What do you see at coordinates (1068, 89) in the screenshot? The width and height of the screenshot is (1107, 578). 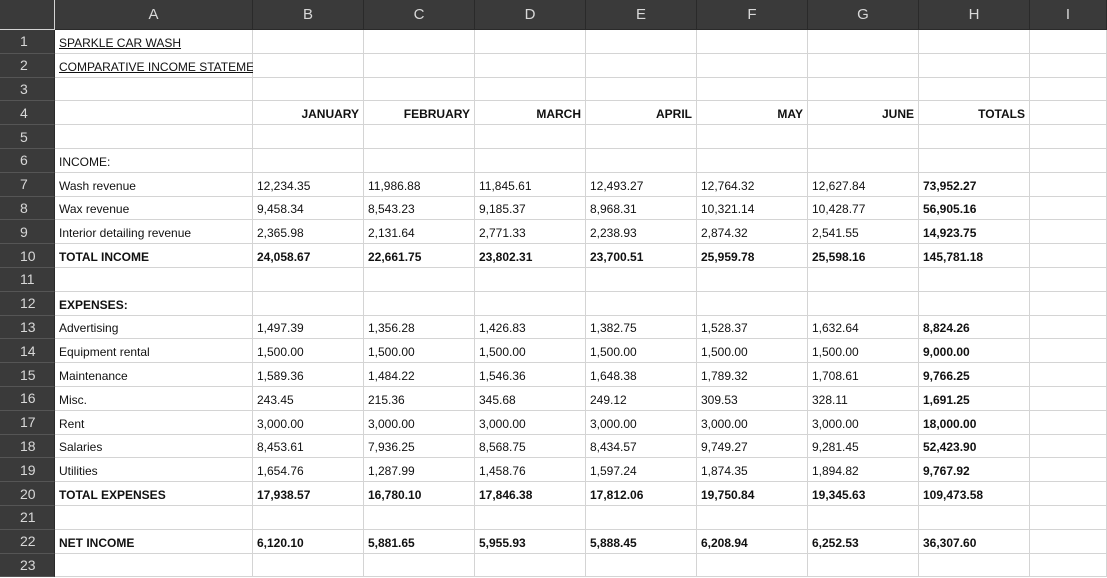 I see `cell-i3` at bounding box center [1068, 89].